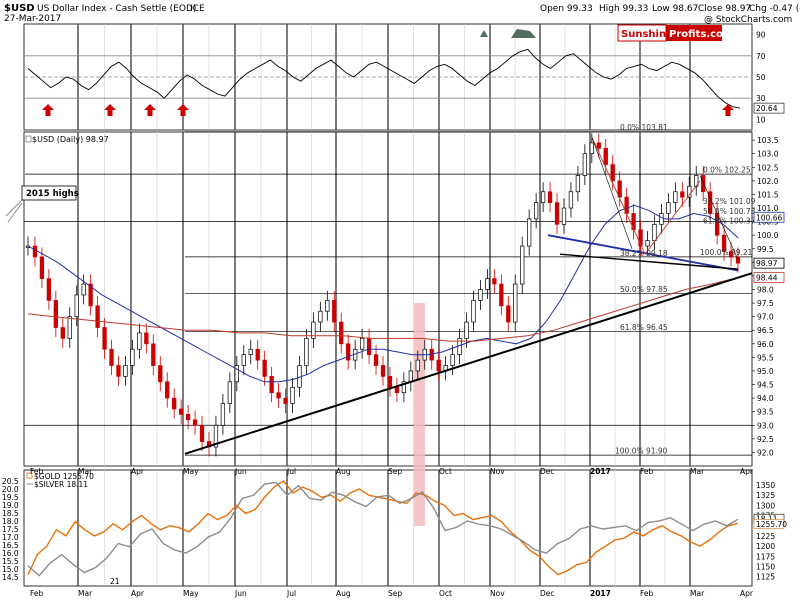  What do you see at coordinates (765, 536) in the screenshot?
I see `gold-tick-label: 1225` at bounding box center [765, 536].